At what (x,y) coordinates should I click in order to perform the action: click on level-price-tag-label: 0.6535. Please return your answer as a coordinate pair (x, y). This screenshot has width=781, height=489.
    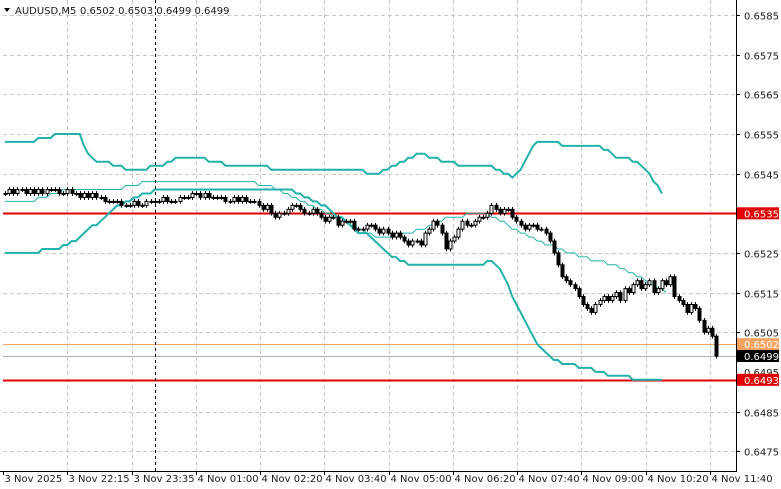
    Looking at the image, I should click on (761, 214).